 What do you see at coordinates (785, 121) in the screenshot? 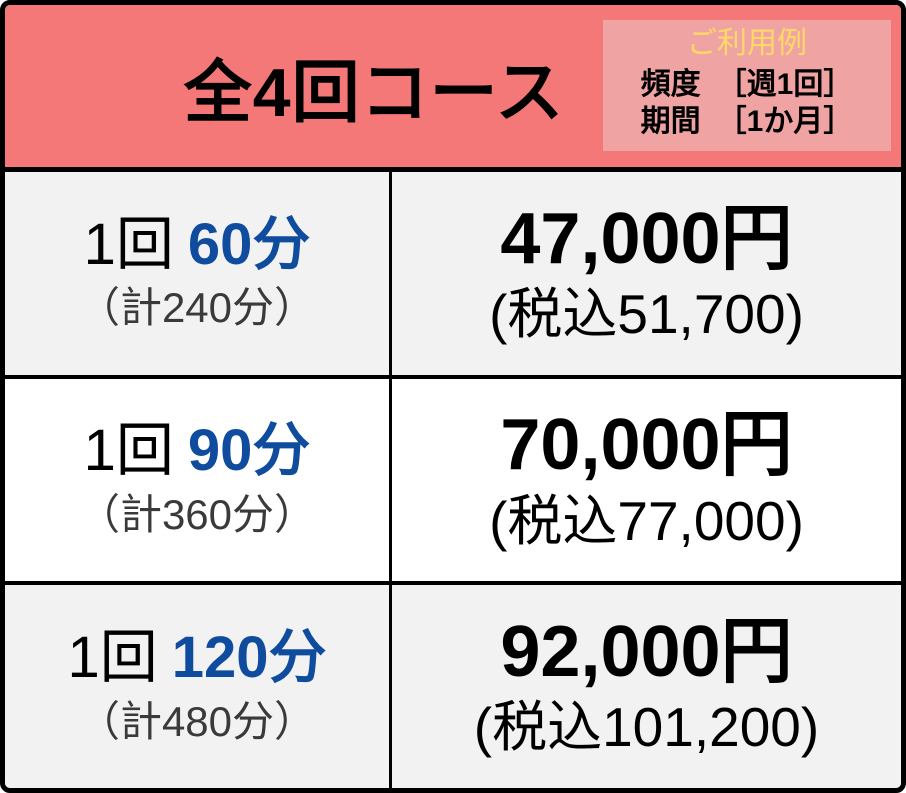
I see `usage-period-value: ［1か月］` at bounding box center [785, 121].